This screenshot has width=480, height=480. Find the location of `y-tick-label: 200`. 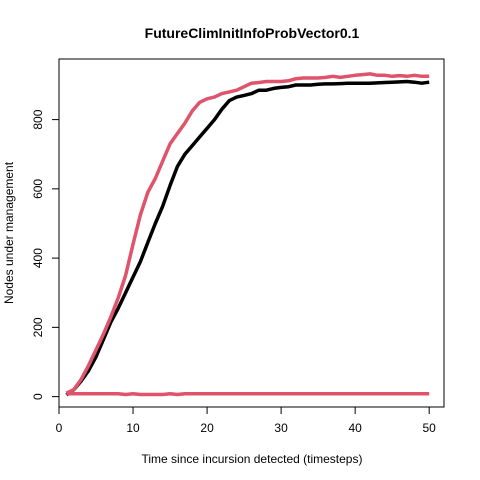

y-tick-label: 200 is located at coordinates (38, 327).